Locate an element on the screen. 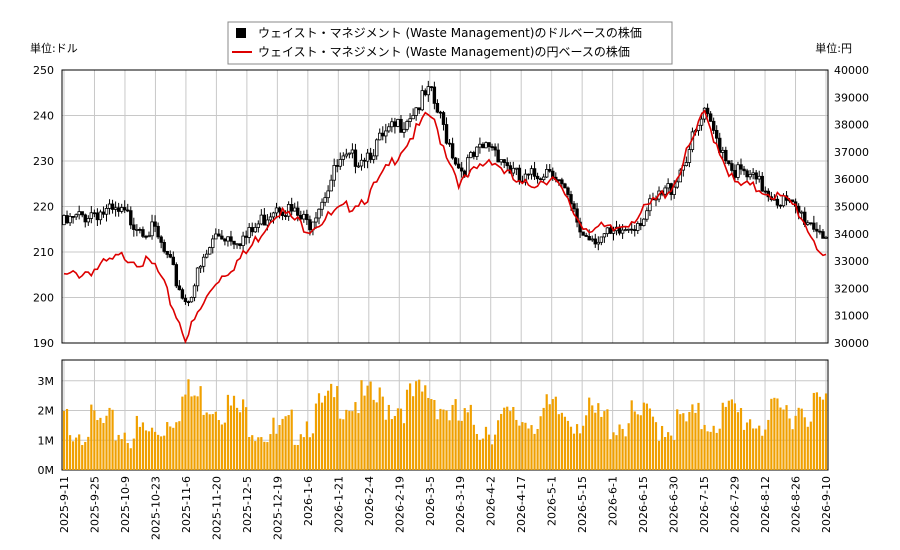 The image size is (900, 550). left-tick-label: 210 is located at coordinates (43, 252).